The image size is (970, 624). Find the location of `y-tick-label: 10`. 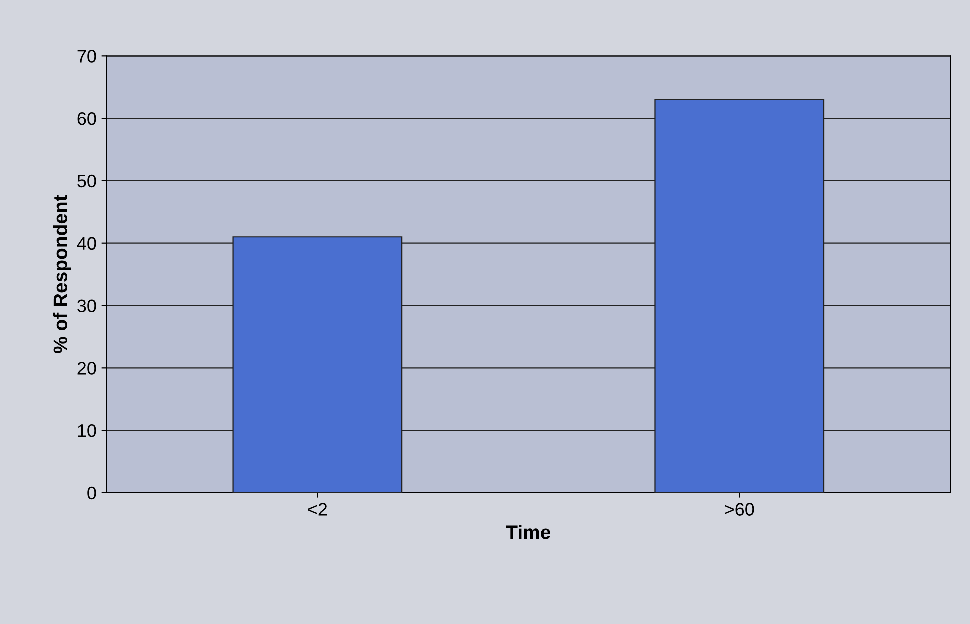

y-tick-label: 10 is located at coordinates (87, 431).